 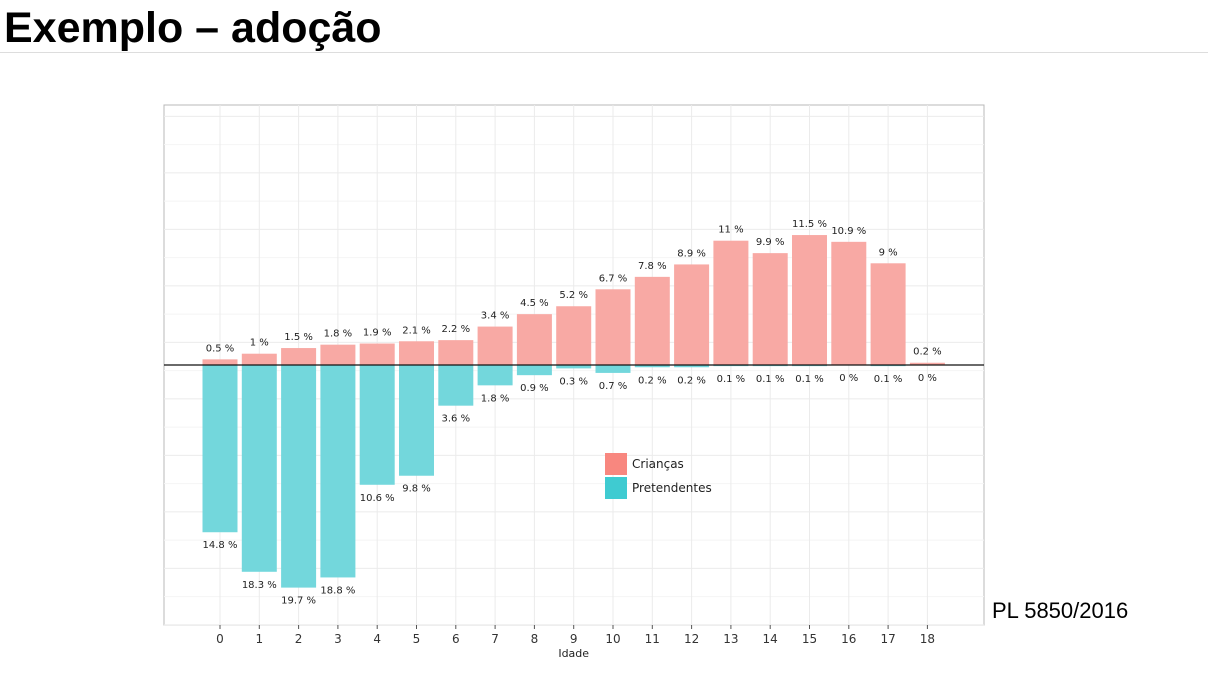 I want to click on x-tick-label-13: 13, so click(x=730, y=639).